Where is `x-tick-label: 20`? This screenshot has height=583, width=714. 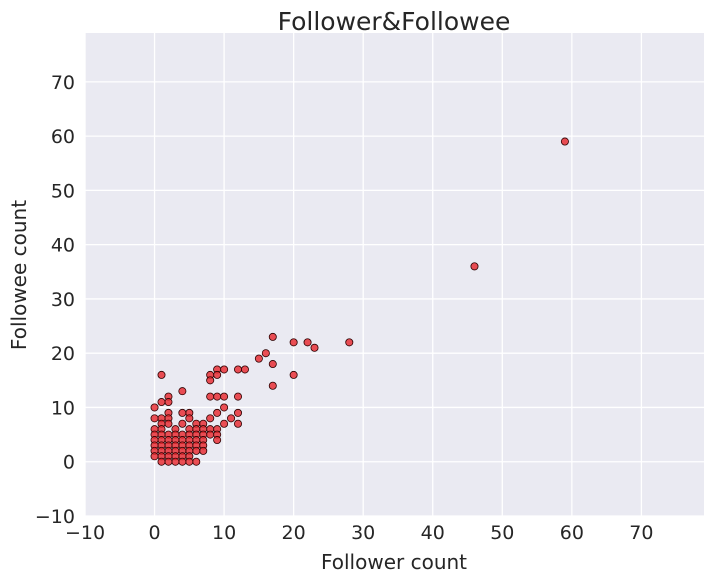 x-tick-label: 20 is located at coordinates (294, 533).